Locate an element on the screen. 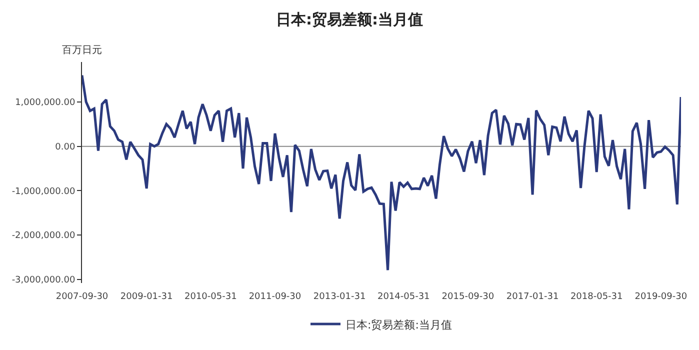 This screenshot has width=699, height=350. x-tick-label: 2007-09-30 is located at coordinates (82, 297).